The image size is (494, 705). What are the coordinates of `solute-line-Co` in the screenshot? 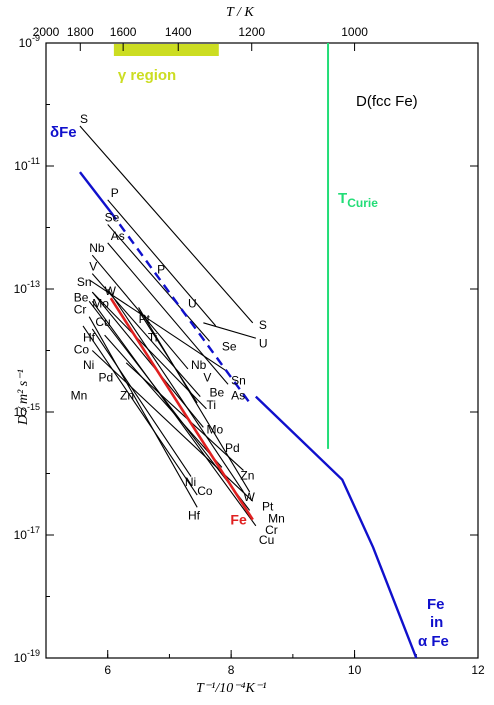 It's located at (140, 410).